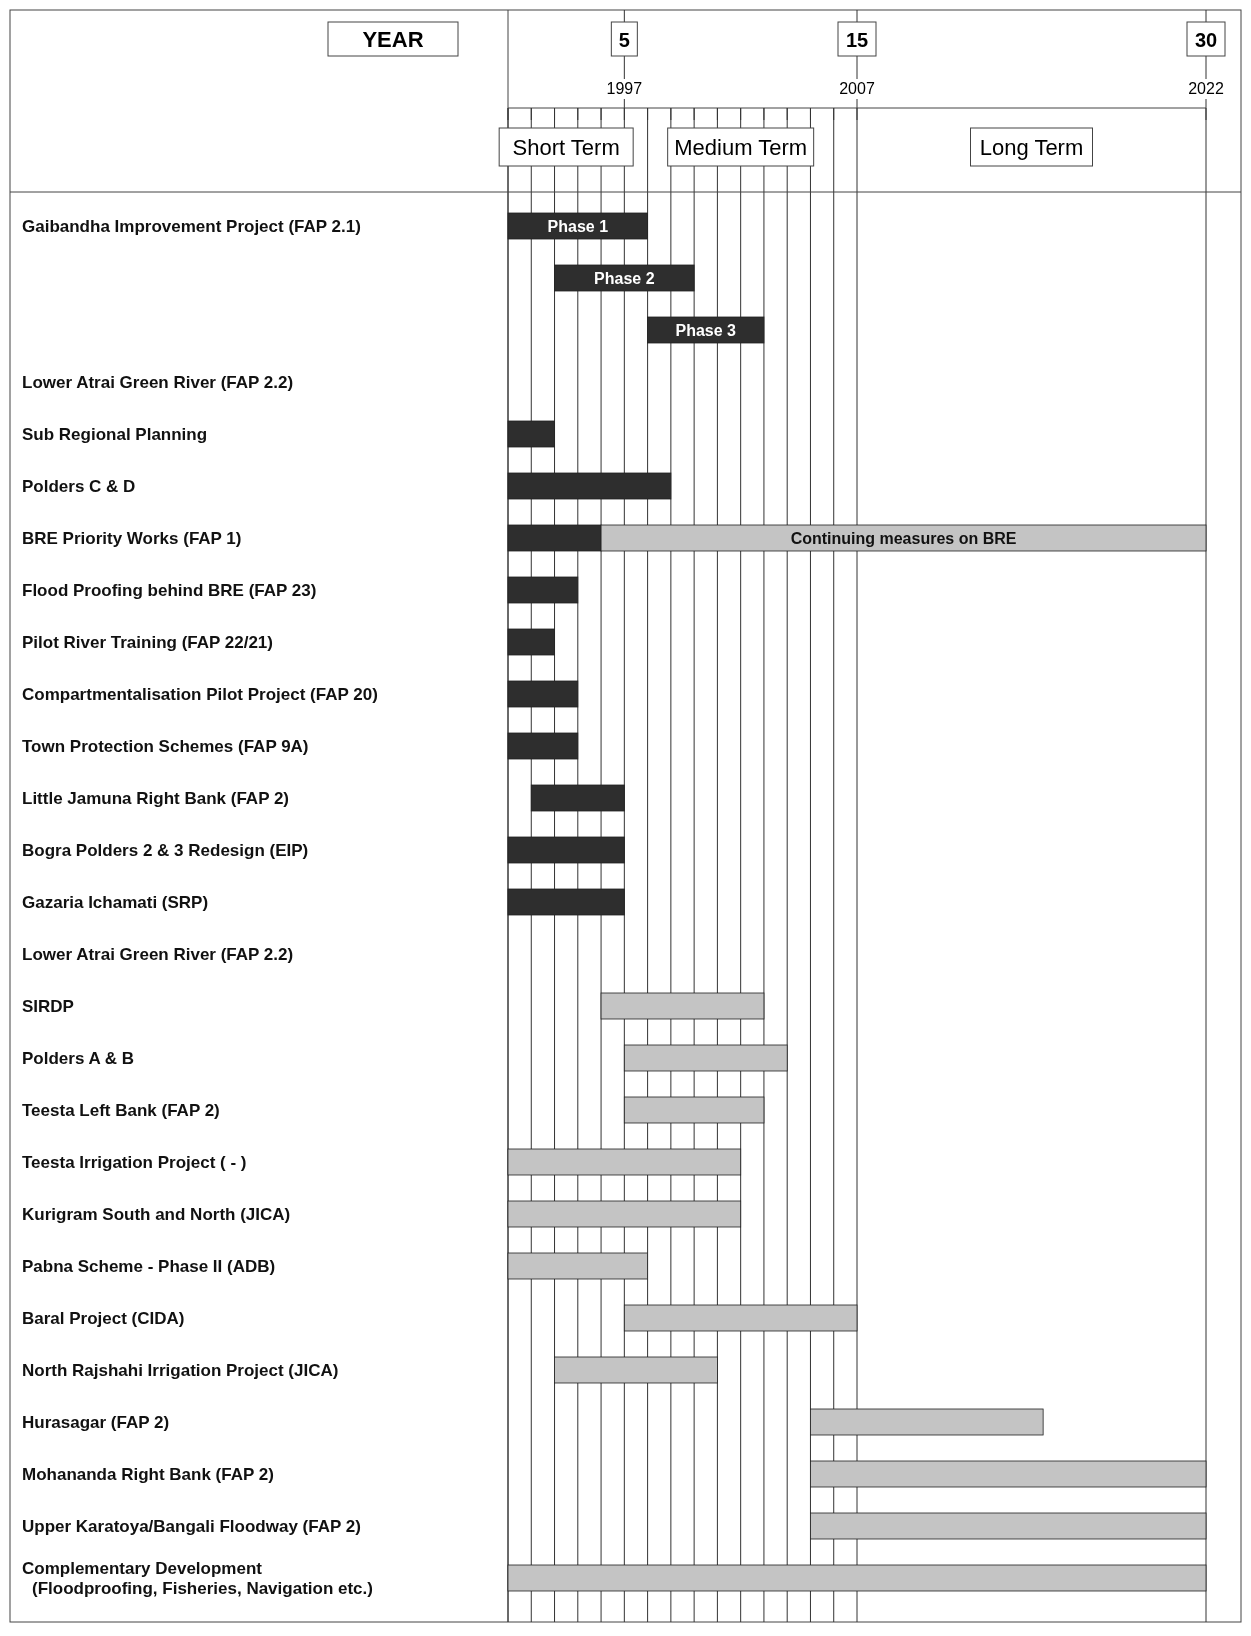 This screenshot has height=1636, width=1251. Describe the element at coordinates (624, 40) in the screenshot. I see `x2-tick-label: 5` at that location.